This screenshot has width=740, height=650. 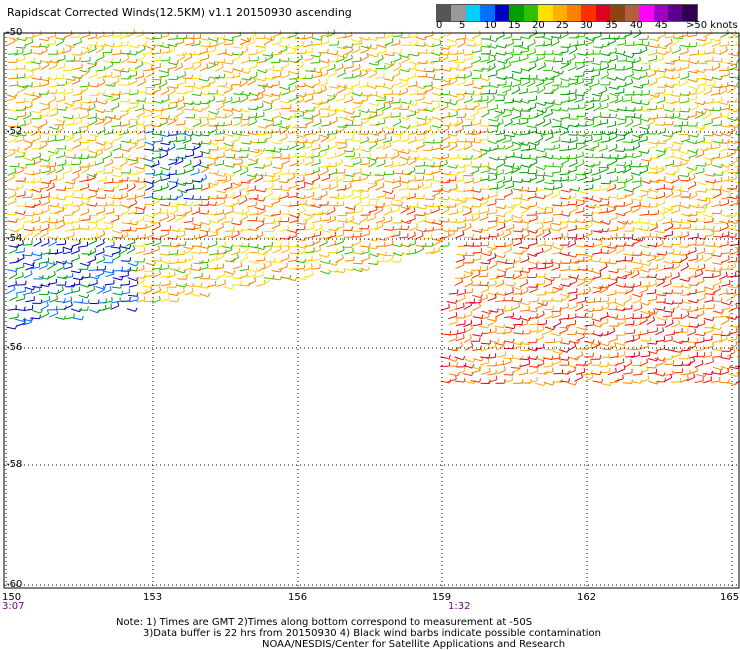 What do you see at coordinates (459, 606) in the screenshot?
I see `time-label-right: 1:32` at bounding box center [459, 606].